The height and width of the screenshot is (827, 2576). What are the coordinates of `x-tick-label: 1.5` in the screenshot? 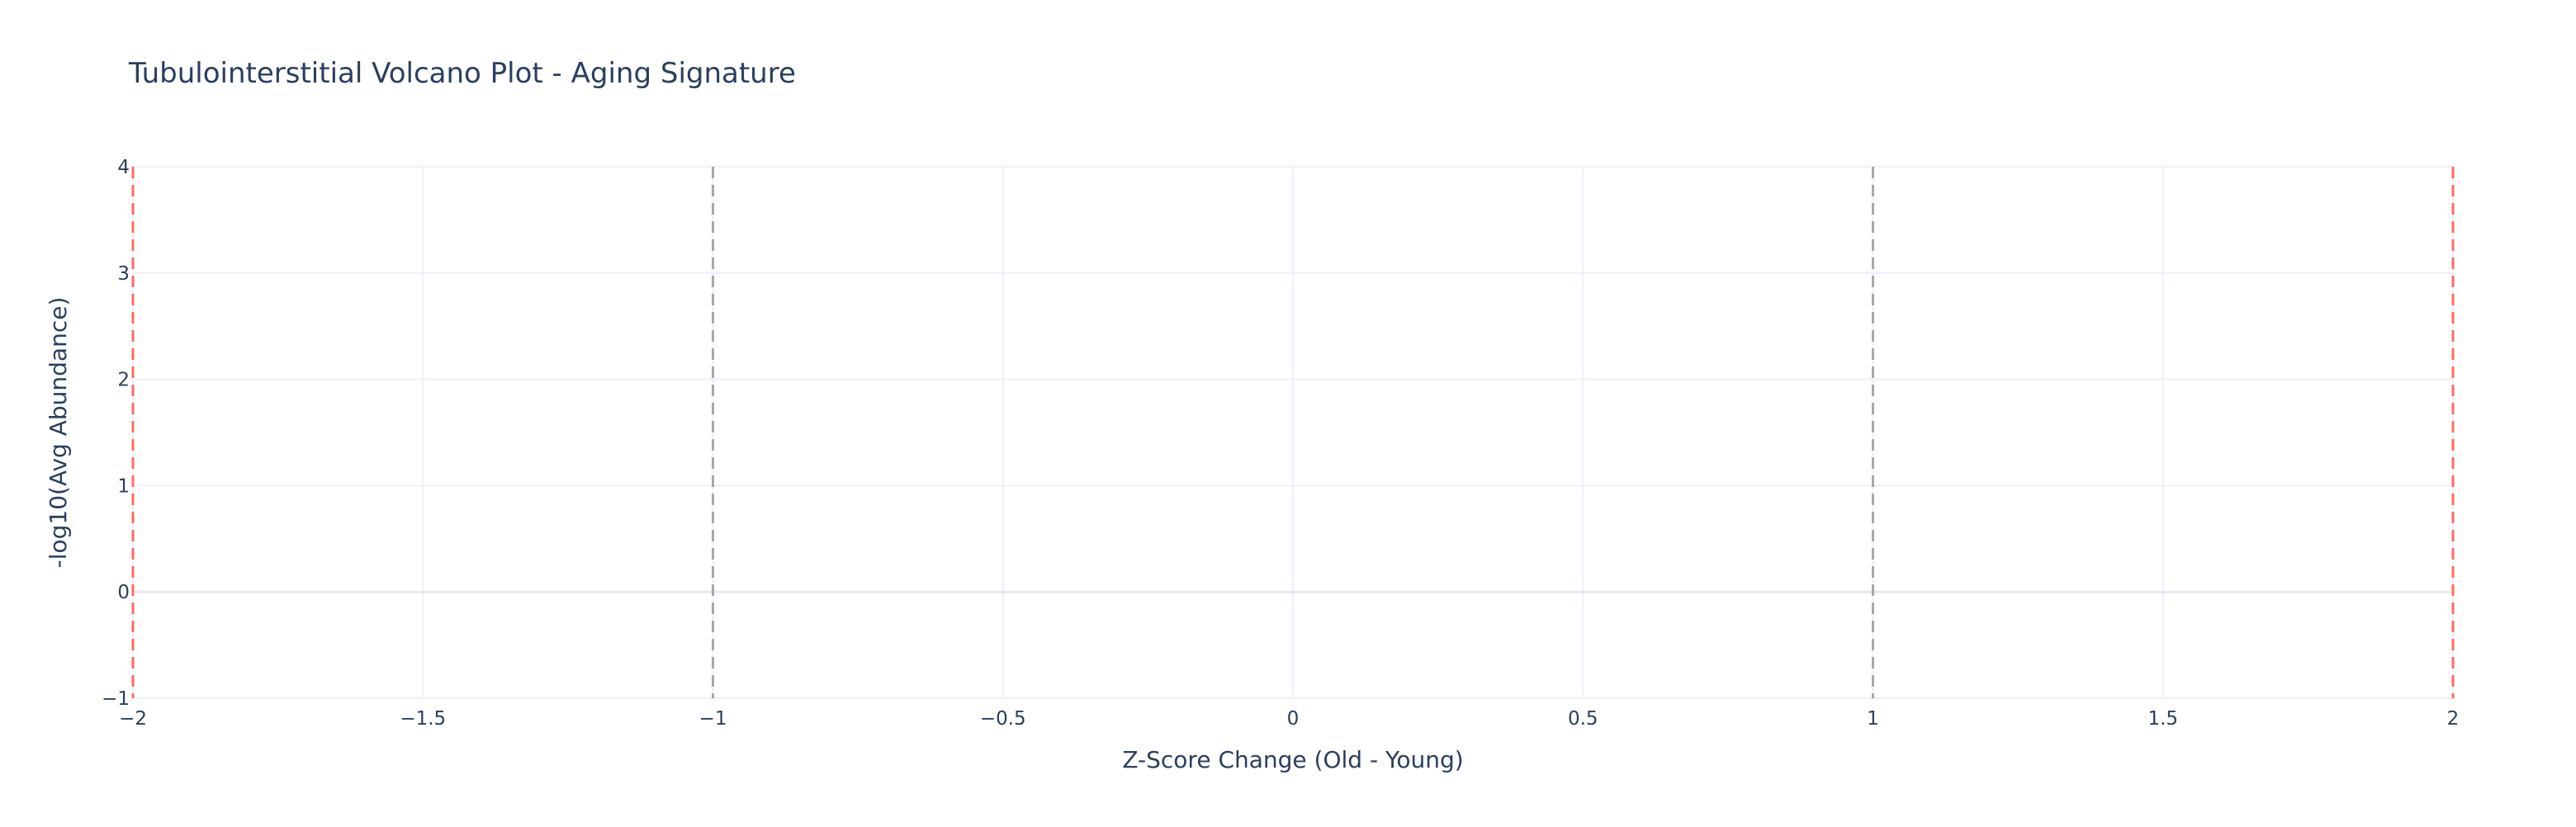 It's located at (2162, 719).